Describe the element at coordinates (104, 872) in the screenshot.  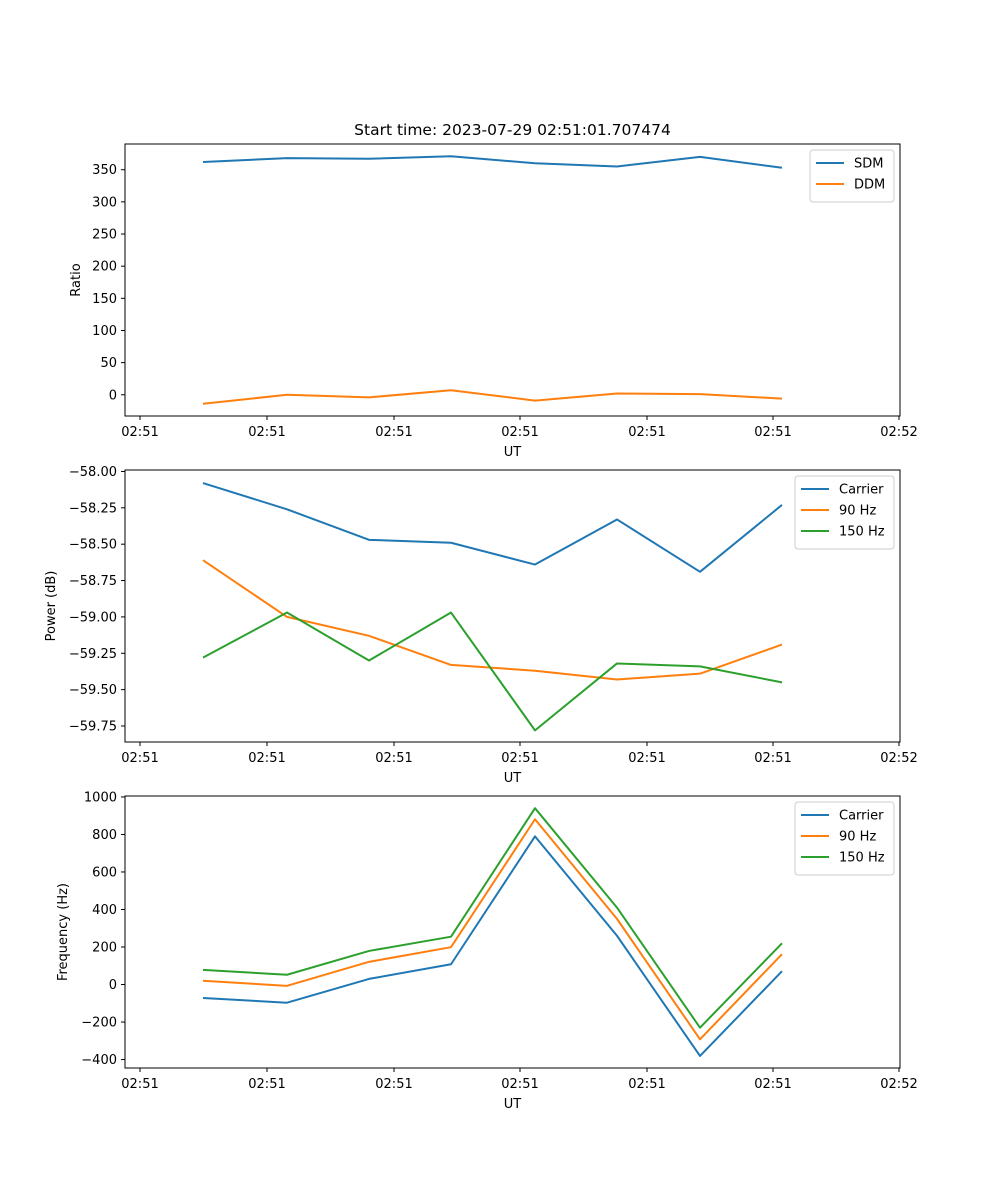
I see `y-tick-label: 600` at that location.